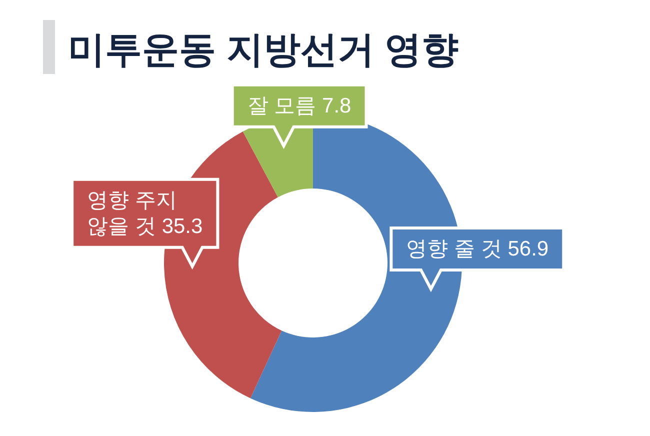 The width and height of the screenshot is (650, 436). What do you see at coordinates (263, 49) in the screenshot?
I see `title: 미투운동 지방선거 영향` at bounding box center [263, 49].